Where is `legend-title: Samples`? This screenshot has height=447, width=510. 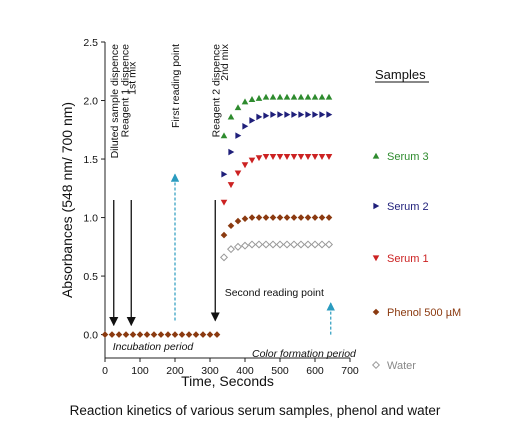
legend-title: Samples is located at coordinates (400, 74).